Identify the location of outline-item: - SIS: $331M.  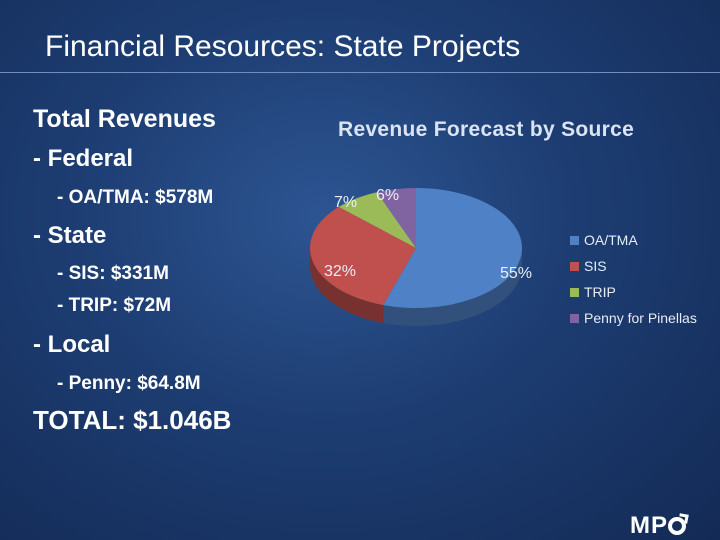
(113, 273).